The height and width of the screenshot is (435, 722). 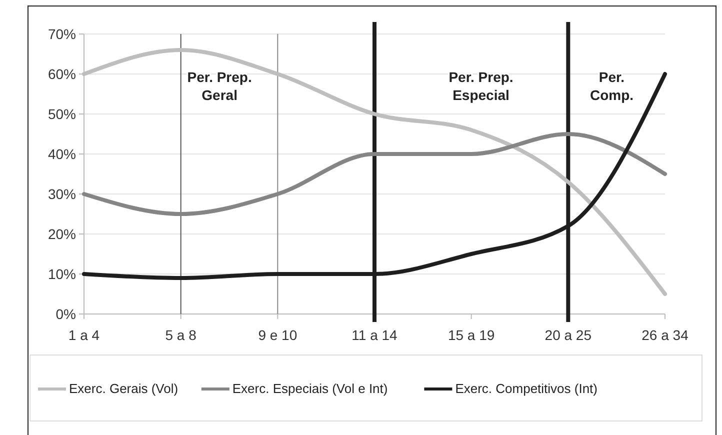 What do you see at coordinates (612, 86) in the screenshot?
I see `annotation: Per. Comp.` at bounding box center [612, 86].